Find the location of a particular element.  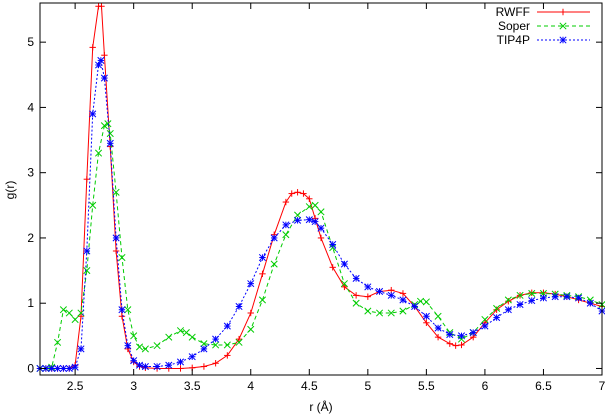

x-tick-label: 6.5 is located at coordinates (543, 386).